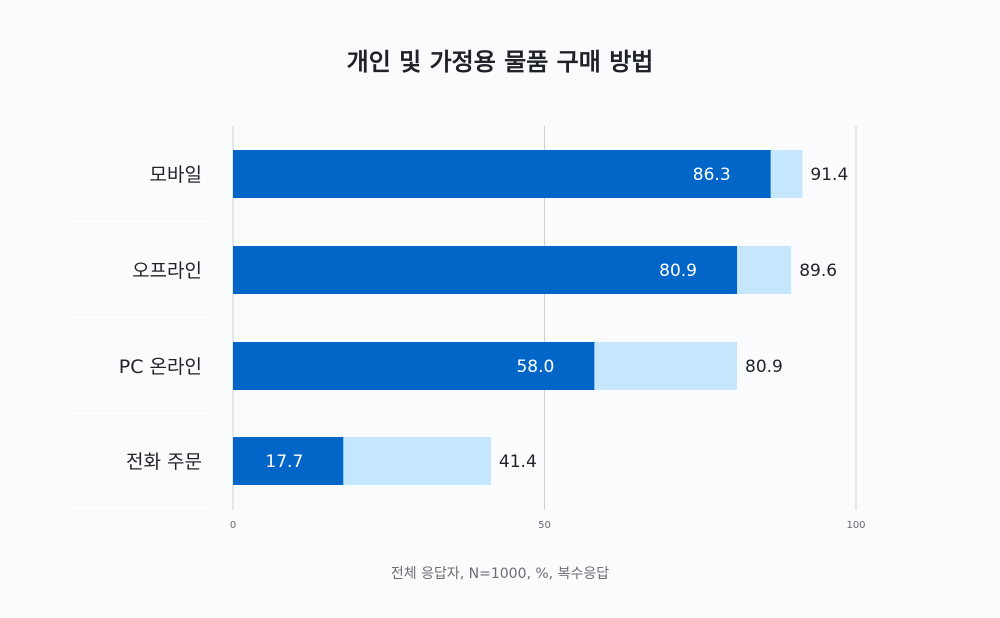  What do you see at coordinates (500, 574) in the screenshot?
I see `chart-footnote: 전체 응답자, N=1000, %, 복수응답` at bounding box center [500, 574].